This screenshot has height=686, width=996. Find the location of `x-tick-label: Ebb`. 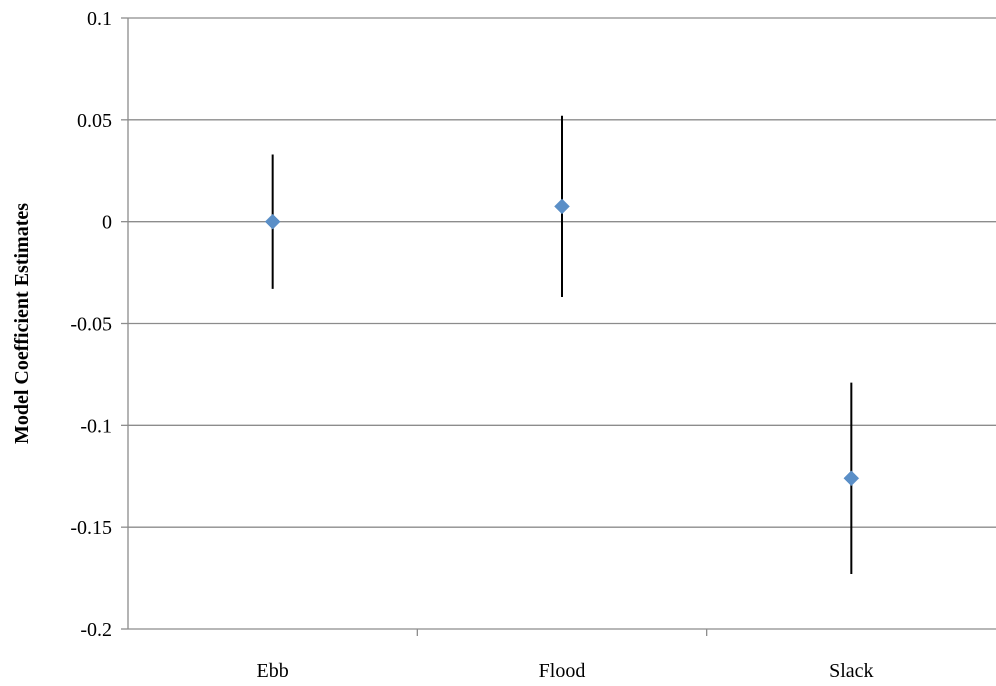

x-tick-label: Ebb is located at coordinates (273, 671).